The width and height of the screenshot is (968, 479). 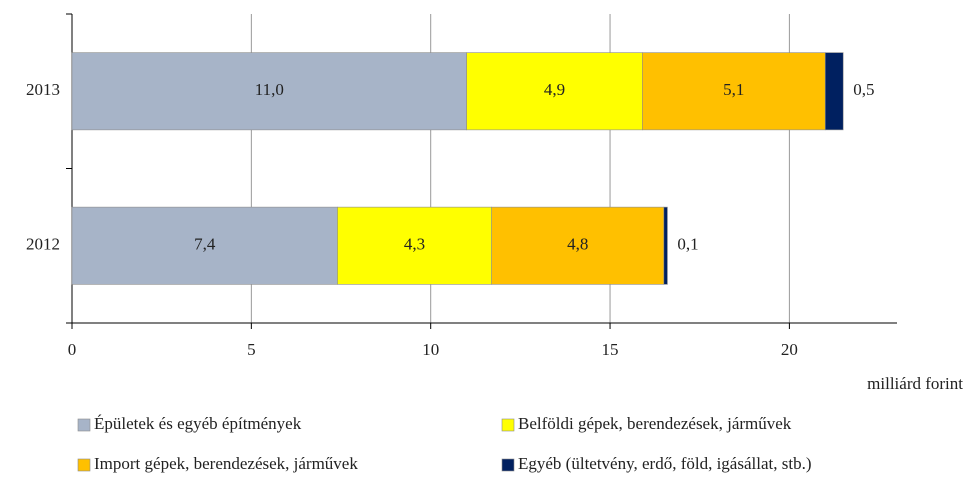 I want to click on legend-label: Belföldi gépek, berendezések, járművek, so click(x=655, y=423).